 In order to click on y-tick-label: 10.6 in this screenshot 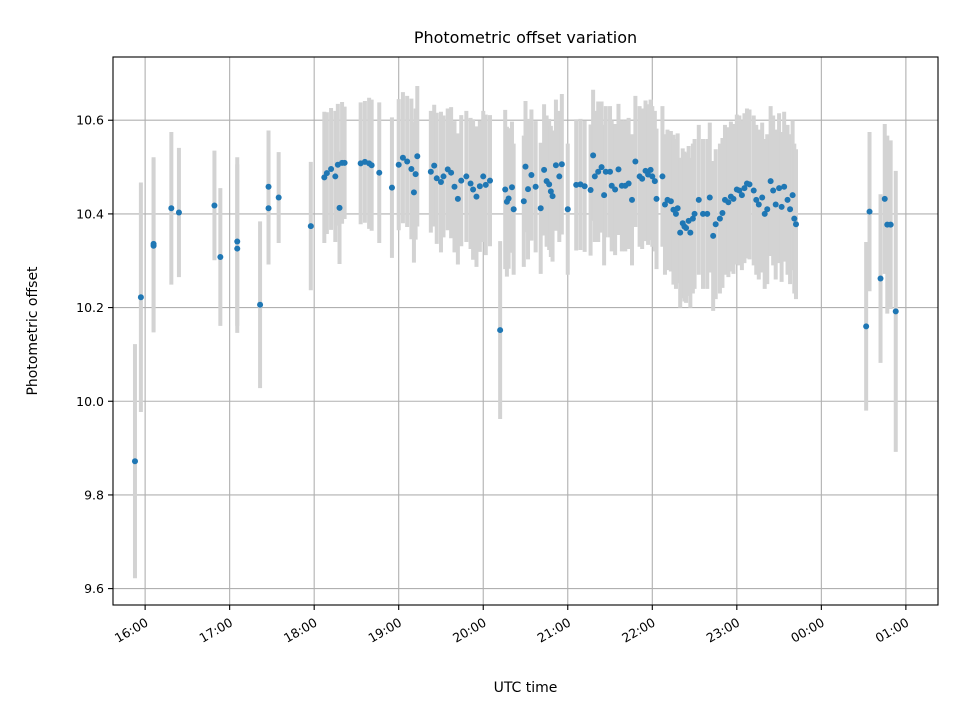, I will do `click(90, 120)`.